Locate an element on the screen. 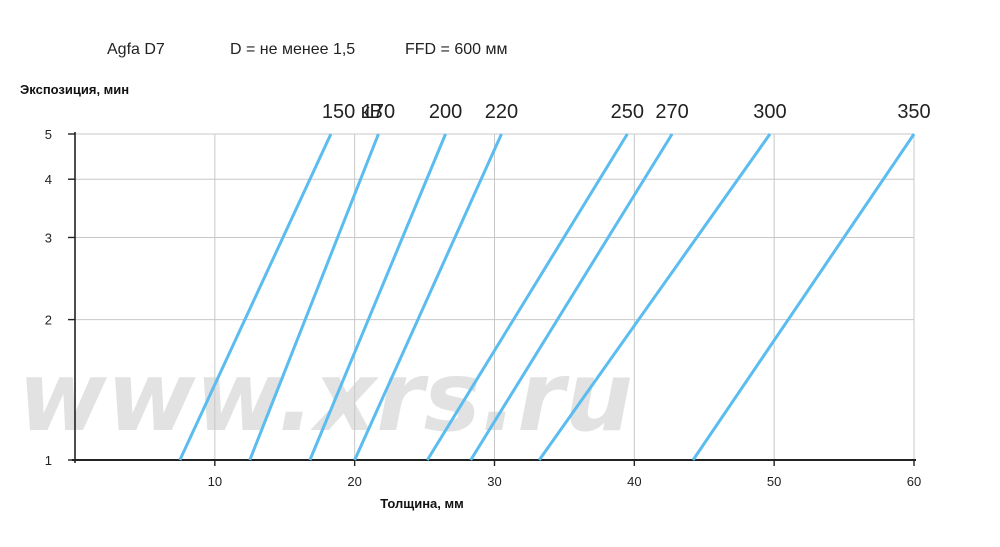  x-tick-label: 40 is located at coordinates (634, 481).